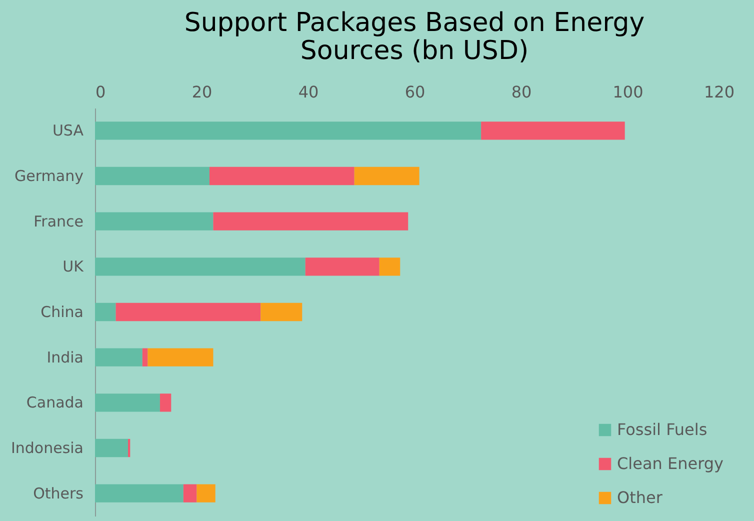 This screenshot has width=754, height=521. I want to click on y-tick-label: France, so click(59, 221).